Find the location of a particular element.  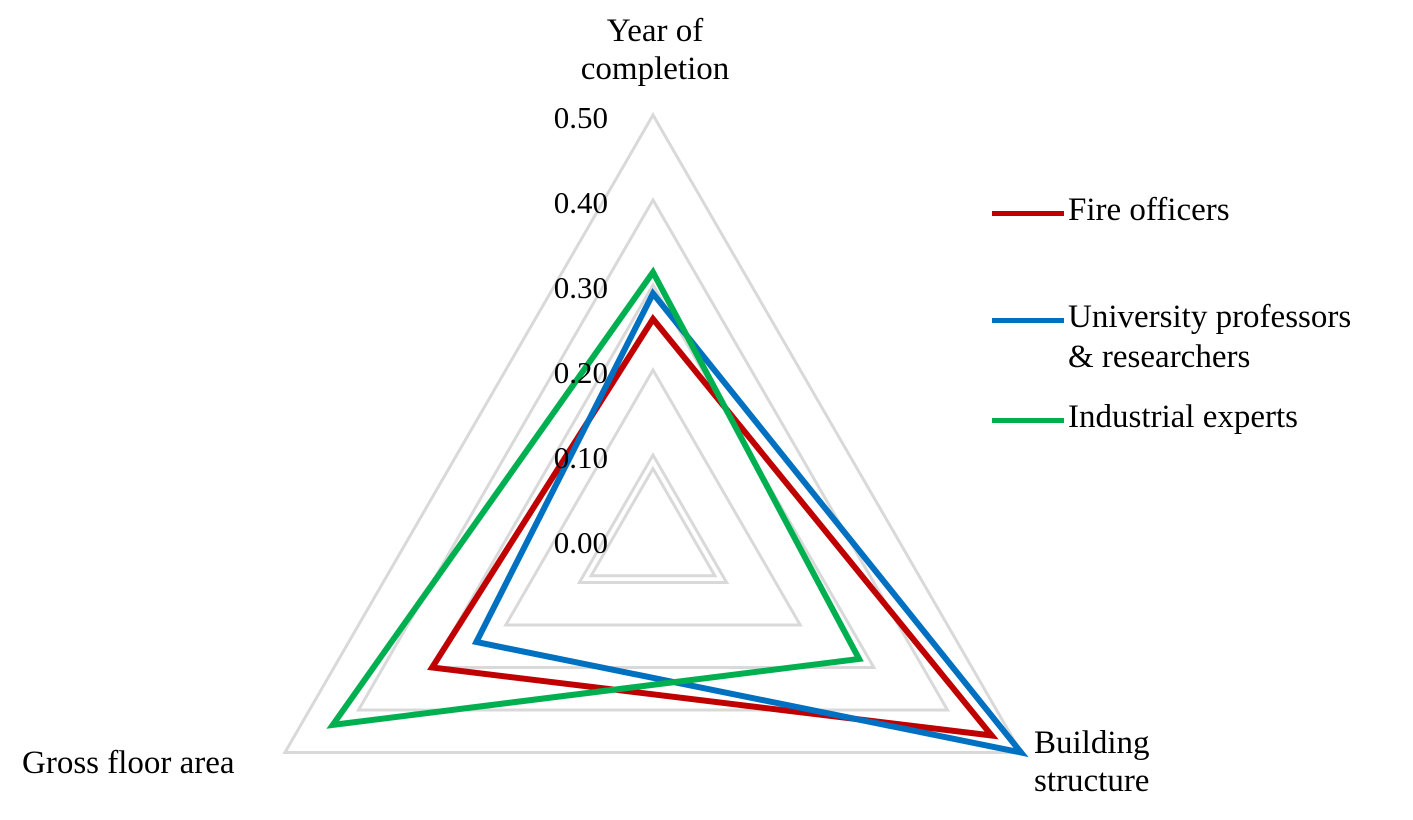

axis-label-line: Gross floor area is located at coordinates (128, 763).